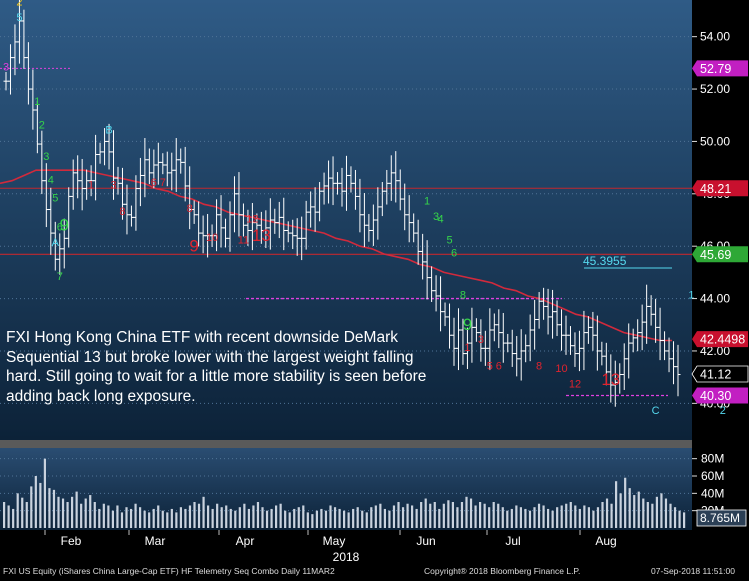  What do you see at coordinates (346, 489) in the screenshot?
I see `volume-panel-background` at bounding box center [346, 489].